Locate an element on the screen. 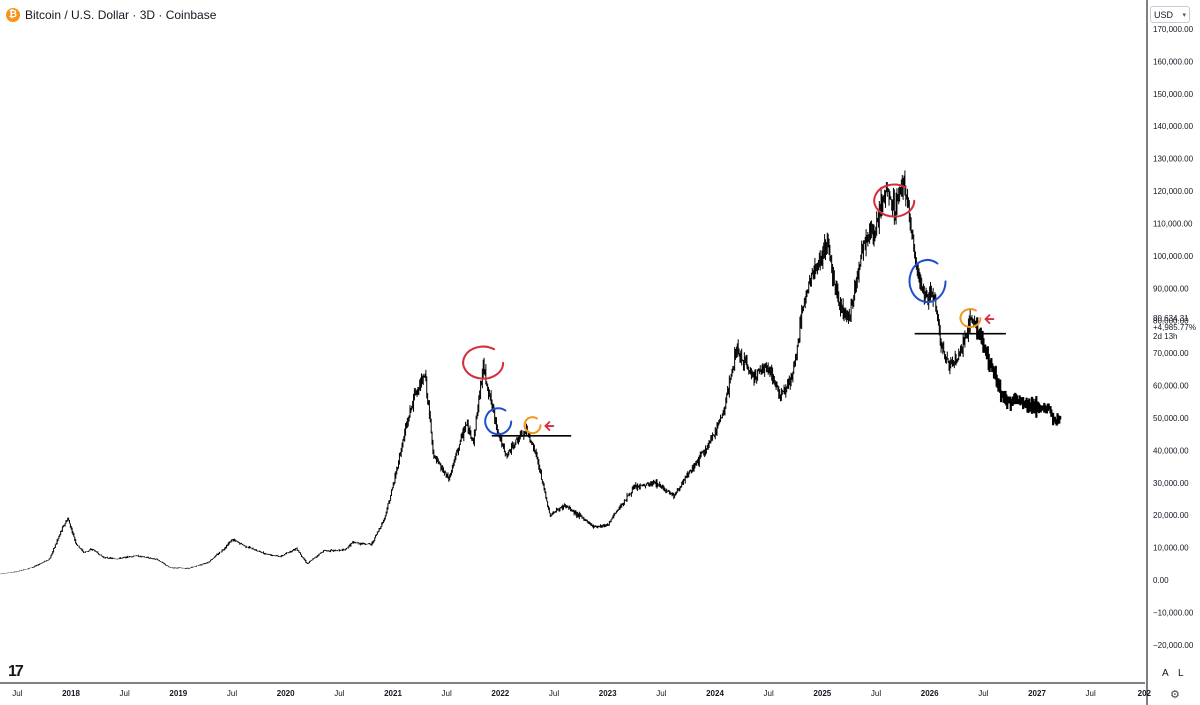  price-tick-label: 130,000.00 is located at coordinates (1173, 159).